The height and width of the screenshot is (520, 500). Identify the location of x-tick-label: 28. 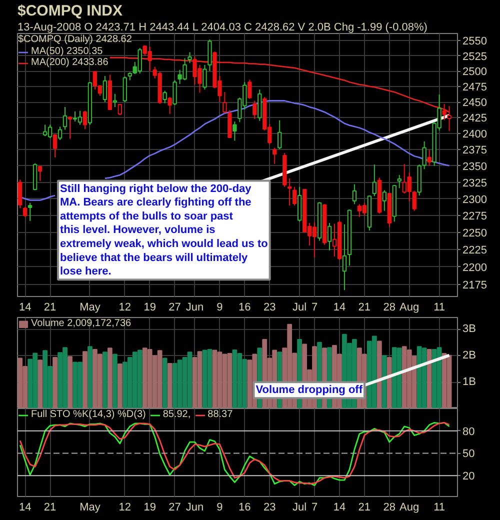
(389, 308).